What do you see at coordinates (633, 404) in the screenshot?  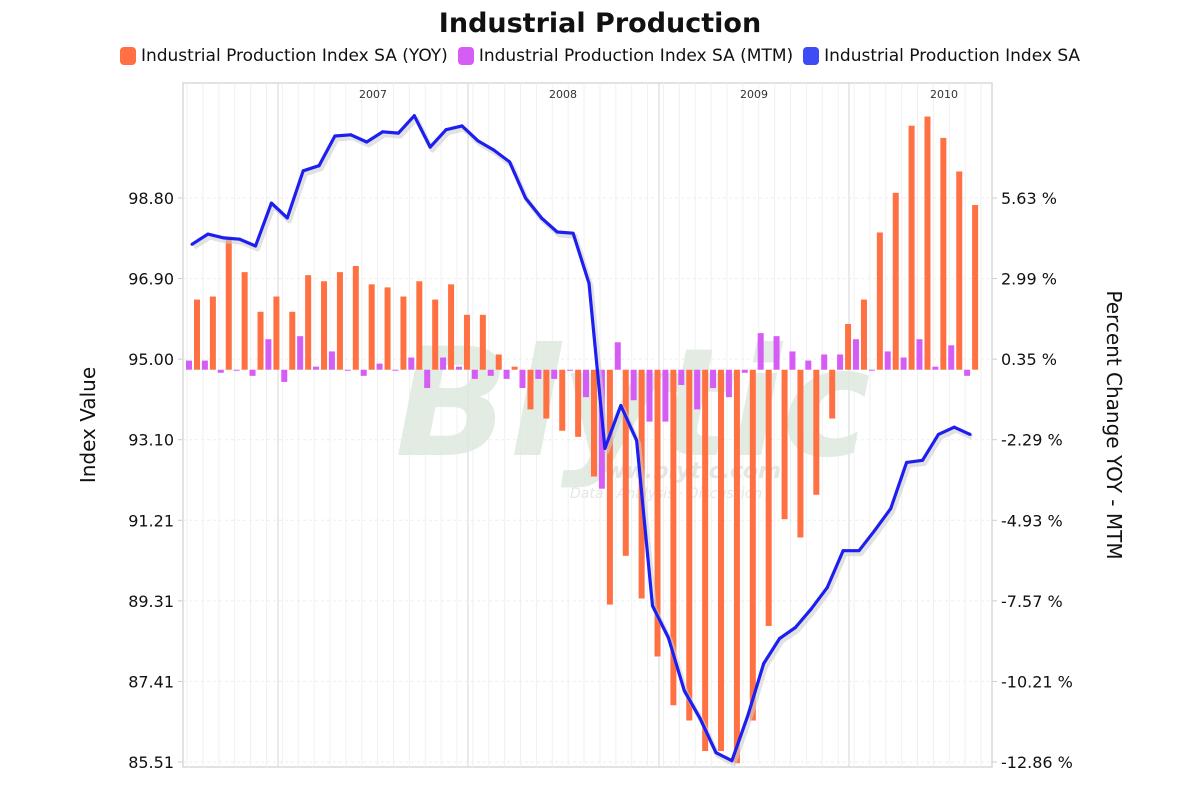 I see `watermark-logo: Blytic` at bounding box center [633, 404].